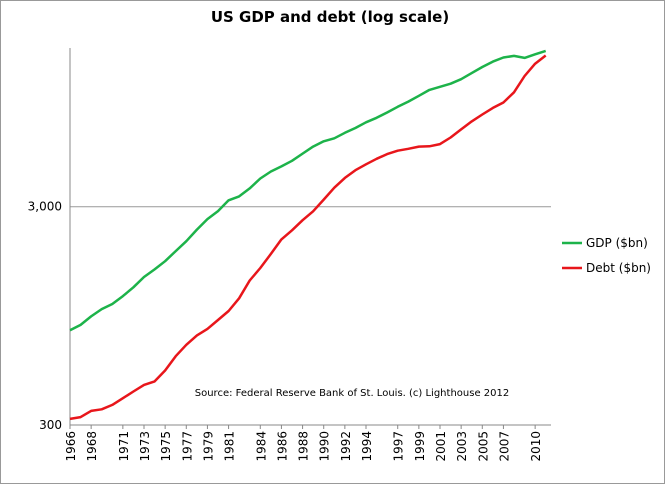 This screenshot has width=665, height=484. Describe the element at coordinates (166, 446) in the screenshot. I see `x-tick-label: 1975` at that location.